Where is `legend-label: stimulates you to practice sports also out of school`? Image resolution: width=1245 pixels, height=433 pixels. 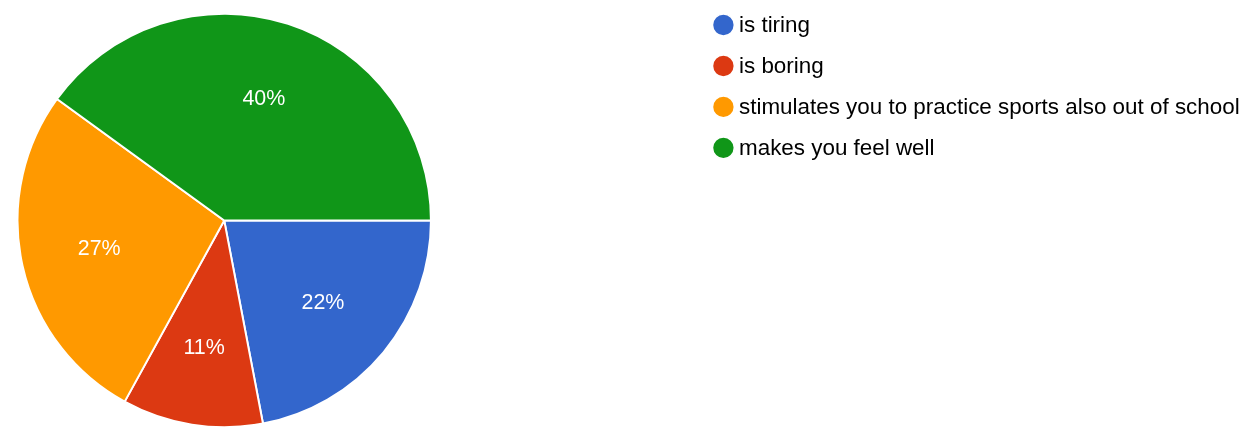
legend-label: stimulates you to practice sports also out of school is located at coordinates (989, 106).